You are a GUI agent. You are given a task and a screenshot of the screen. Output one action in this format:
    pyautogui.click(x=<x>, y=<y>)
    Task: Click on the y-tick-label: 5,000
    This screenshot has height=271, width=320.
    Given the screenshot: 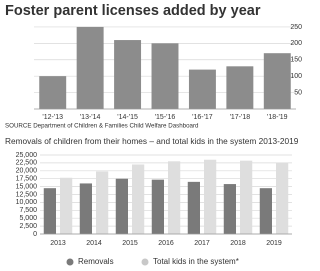 What is the action you would take?
    pyautogui.click(x=28, y=218)
    